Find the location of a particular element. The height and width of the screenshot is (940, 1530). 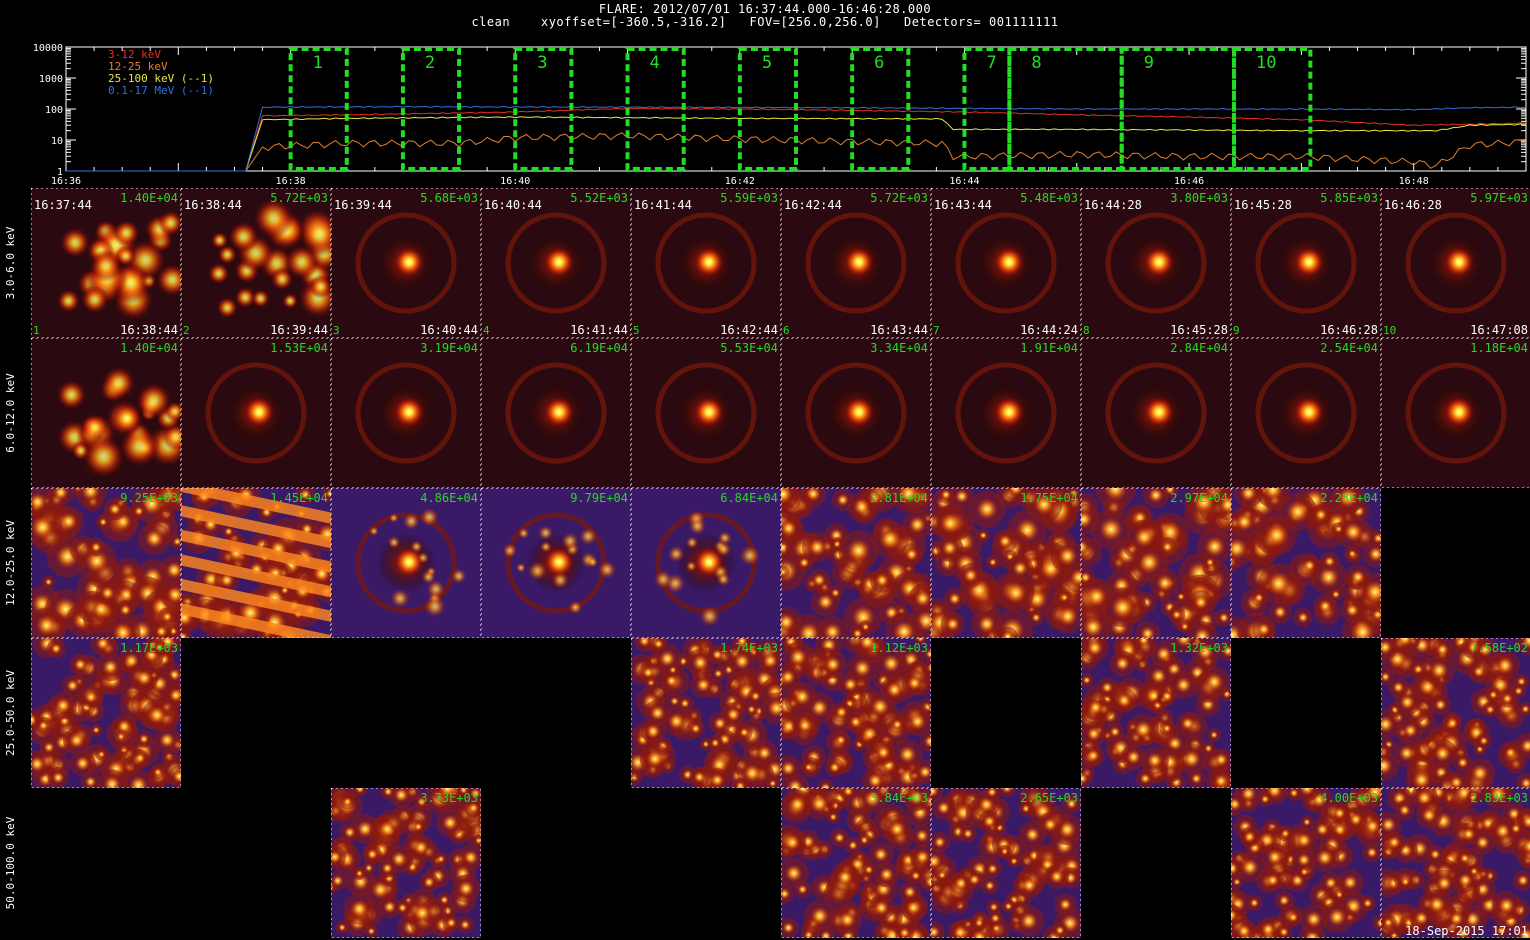

interval-number: 8 is located at coordinates (1086, 330).